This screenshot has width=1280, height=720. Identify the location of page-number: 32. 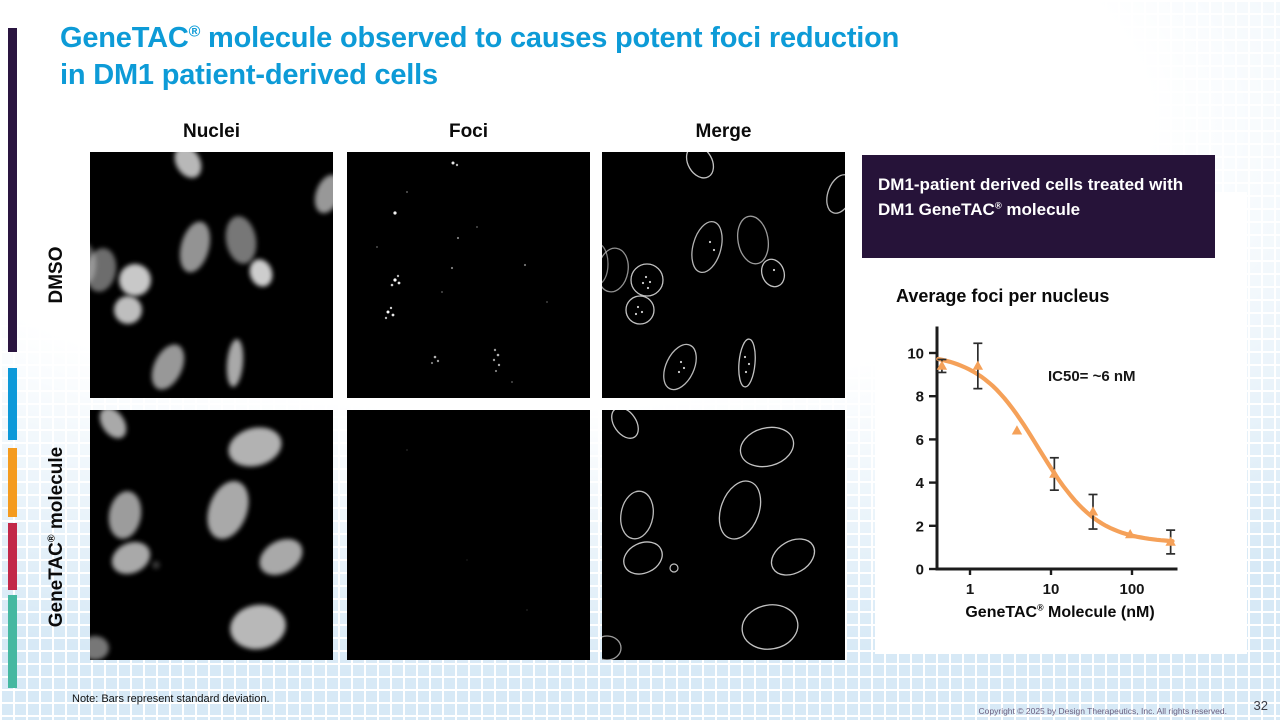
(1260, 705).